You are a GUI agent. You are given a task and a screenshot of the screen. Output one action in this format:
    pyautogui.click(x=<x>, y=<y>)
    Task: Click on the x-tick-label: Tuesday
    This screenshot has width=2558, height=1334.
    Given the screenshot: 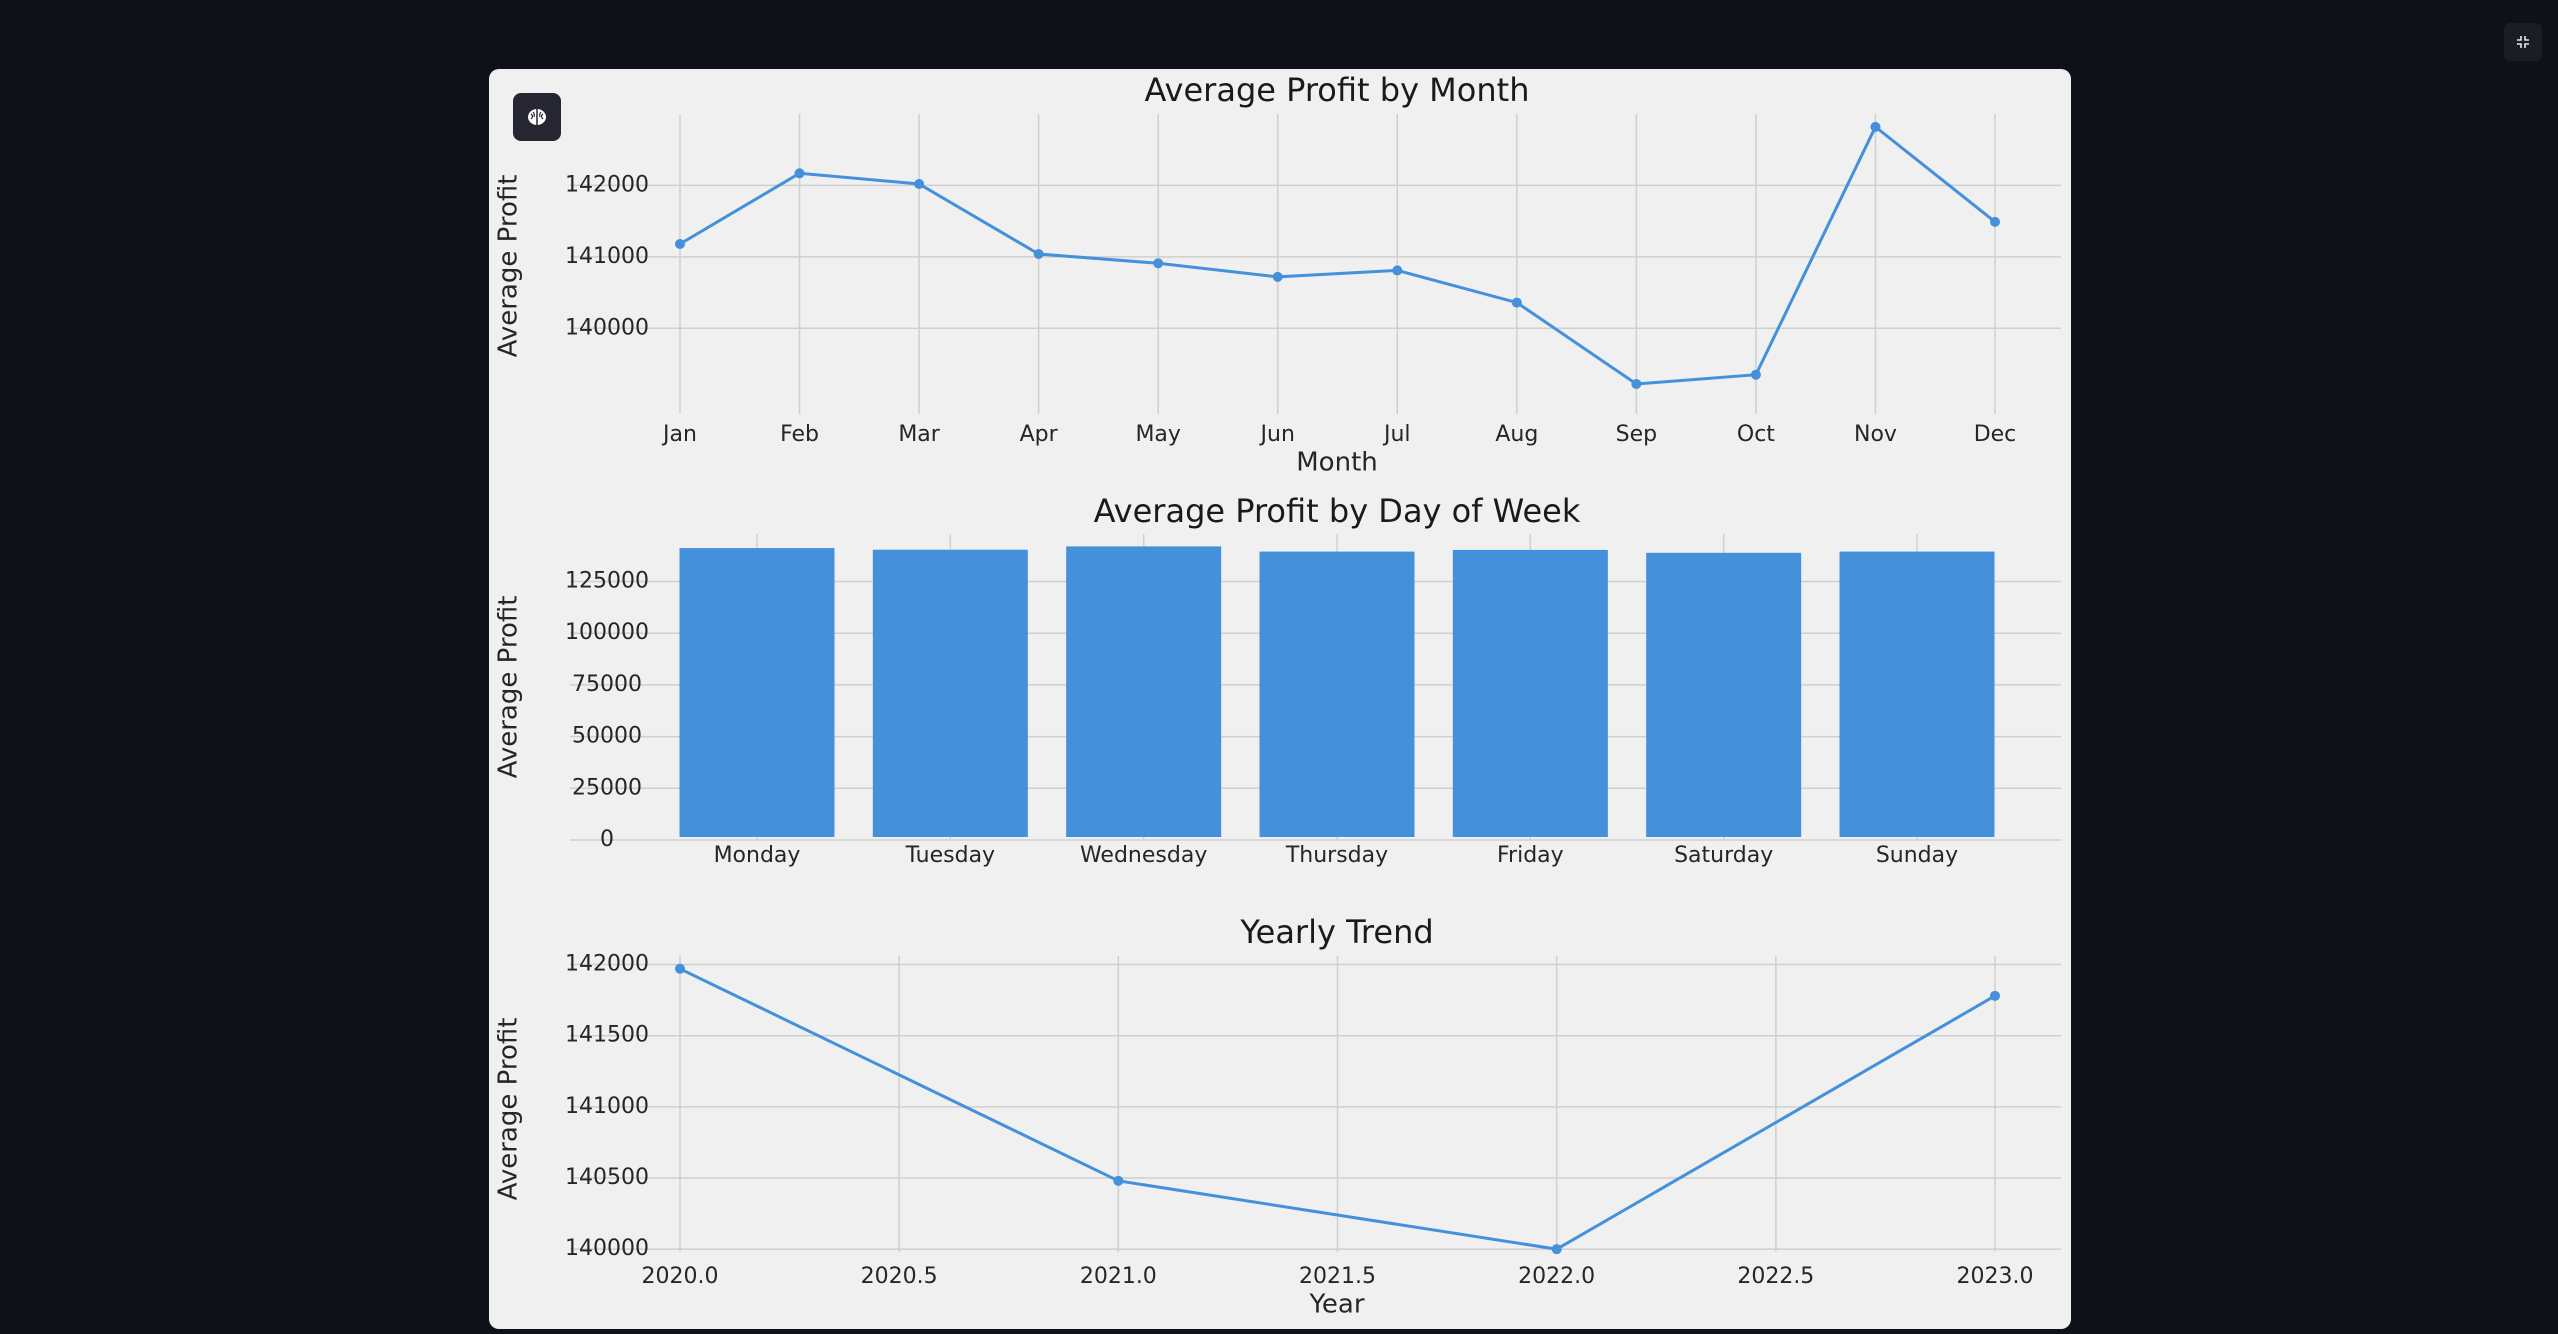 What is the action you would take?
    pyautogui.click(x=950, y=855)
    